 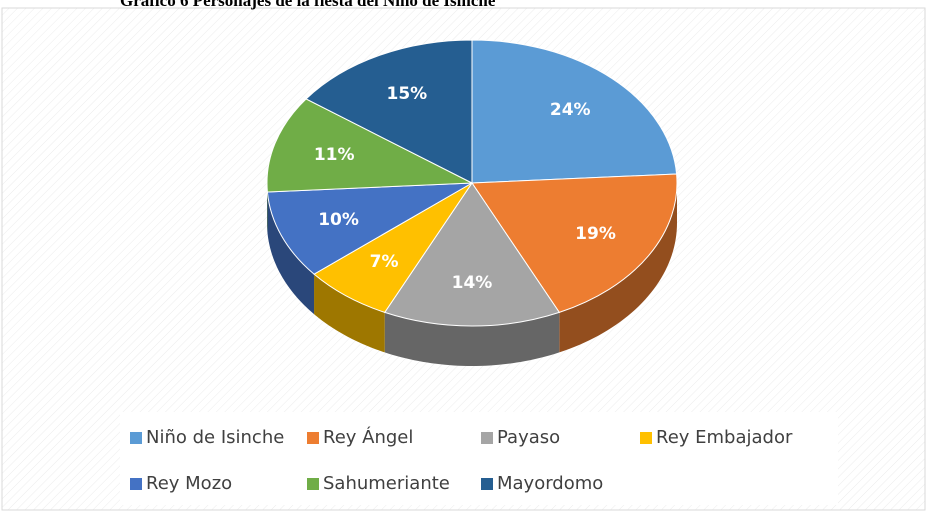 I want to click on legend-label: Rey Embajador, so click(x=724, y=437).